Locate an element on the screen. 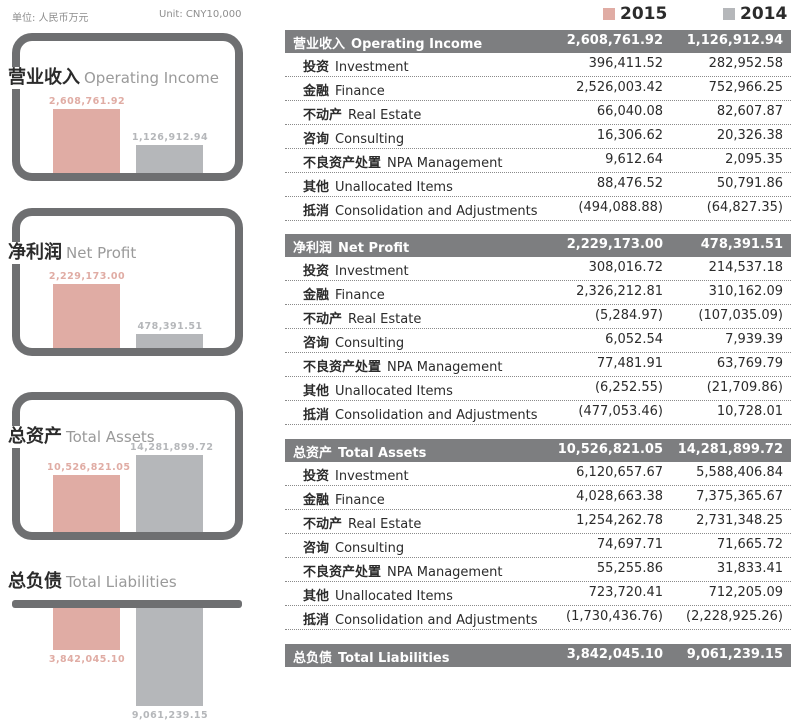 The image size is (809, 721). value-label-2015: 2,608,761.92 is located at coordinates (87, 101).